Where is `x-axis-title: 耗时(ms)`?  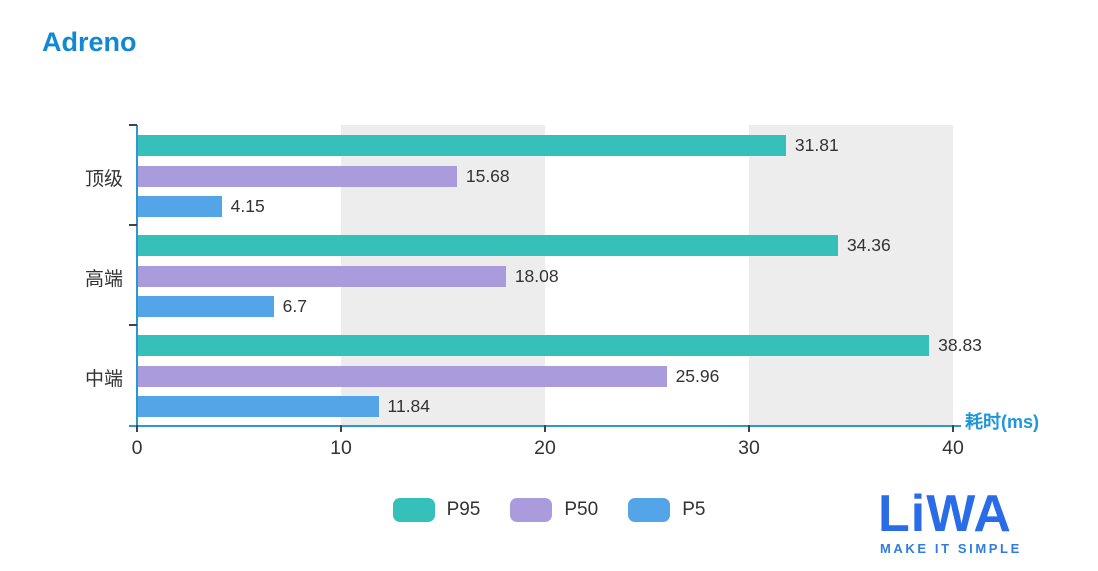
x-axis-title: 耗时(ms) is located at coordinates (1002, 422).